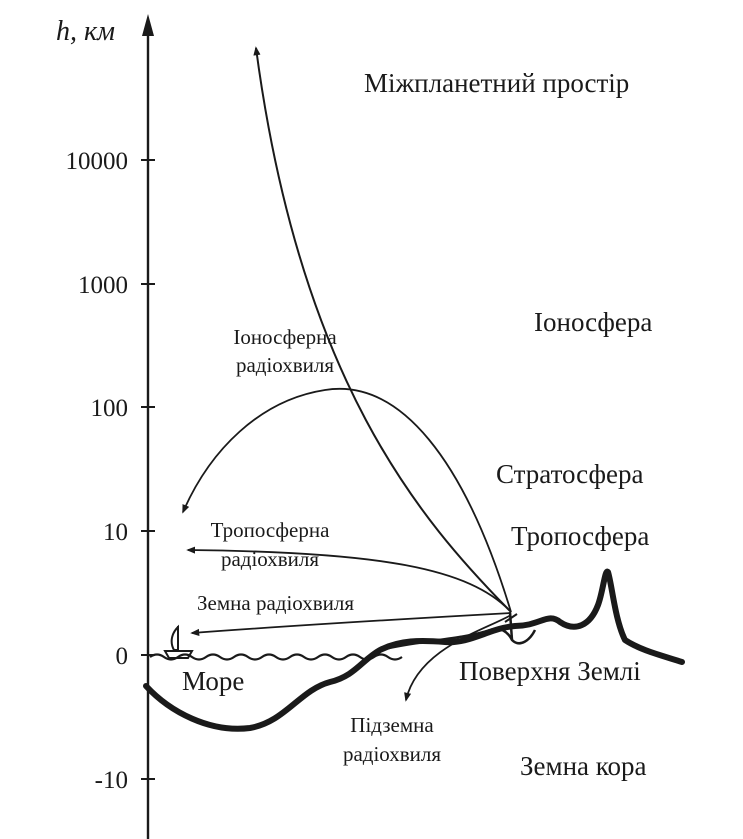  What do you see at coordinates (276, 657) in the screenshot?
I see `sea-waves` at bounding box center [276, 657].